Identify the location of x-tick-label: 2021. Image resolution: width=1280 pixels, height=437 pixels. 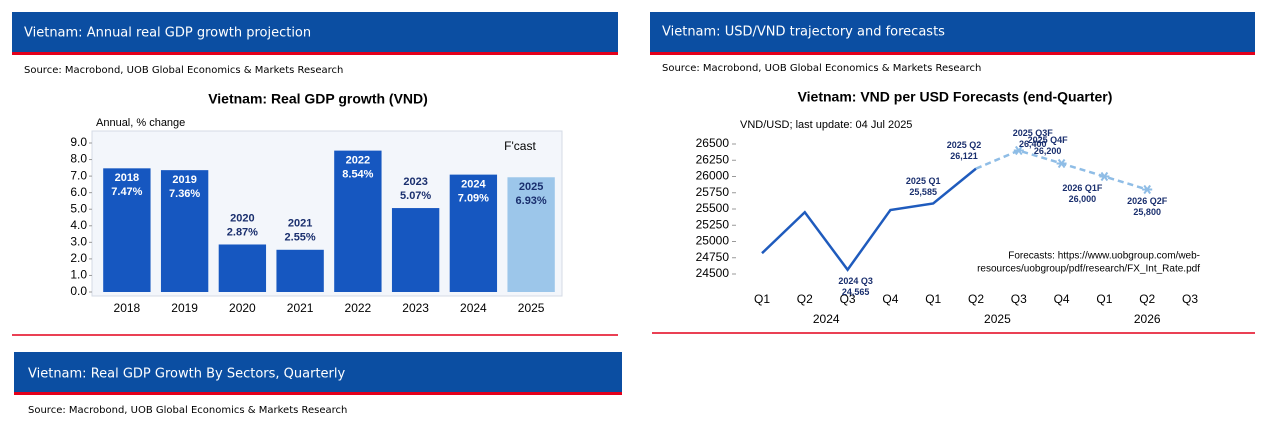
(300, 308).